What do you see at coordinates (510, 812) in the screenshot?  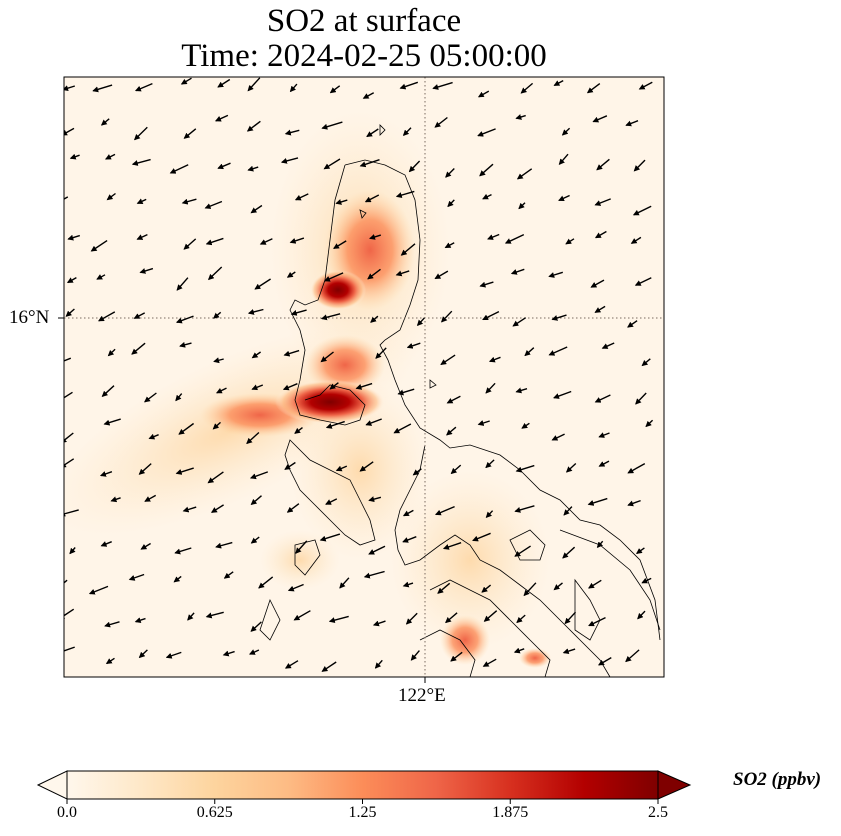 I see `colorbar-tick-label: 1.875` at bounding box center [510, 812].